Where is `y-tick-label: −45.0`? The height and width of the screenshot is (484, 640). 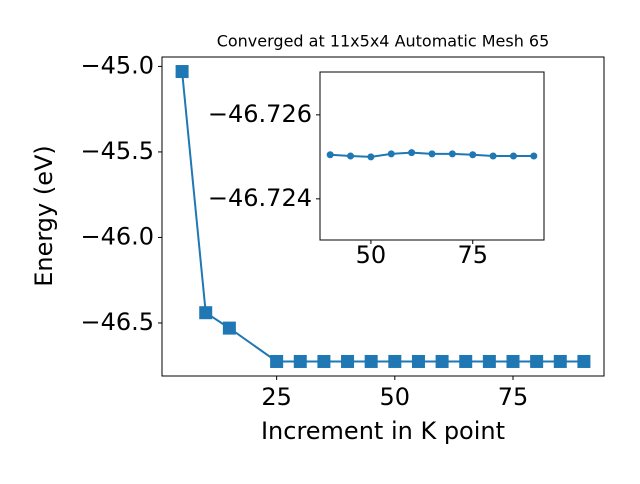 y-tick-label: −45.0 is located at coordinates (117, 65).